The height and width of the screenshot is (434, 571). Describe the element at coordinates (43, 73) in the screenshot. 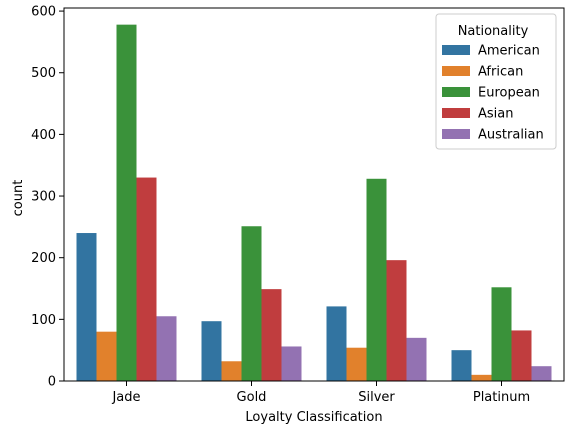

I see `y-tick-label: 500` at that location.